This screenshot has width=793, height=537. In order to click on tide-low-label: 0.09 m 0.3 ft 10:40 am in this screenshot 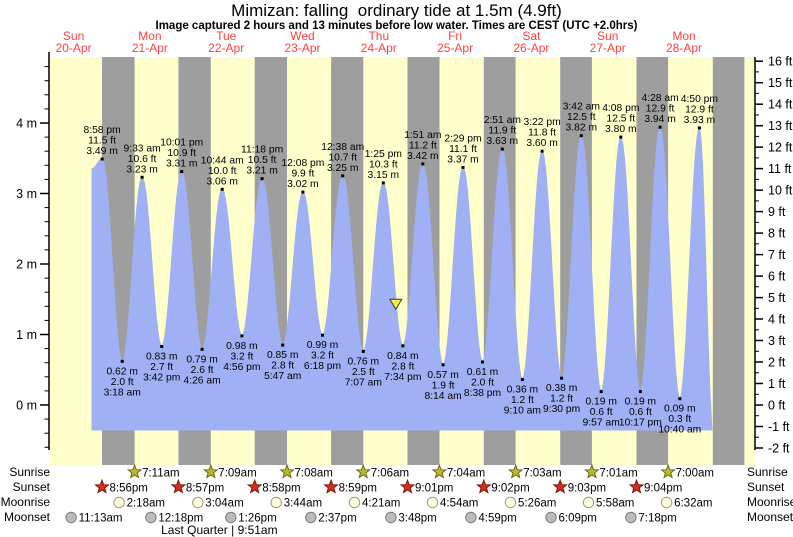, I will do `click(679, 420)`.